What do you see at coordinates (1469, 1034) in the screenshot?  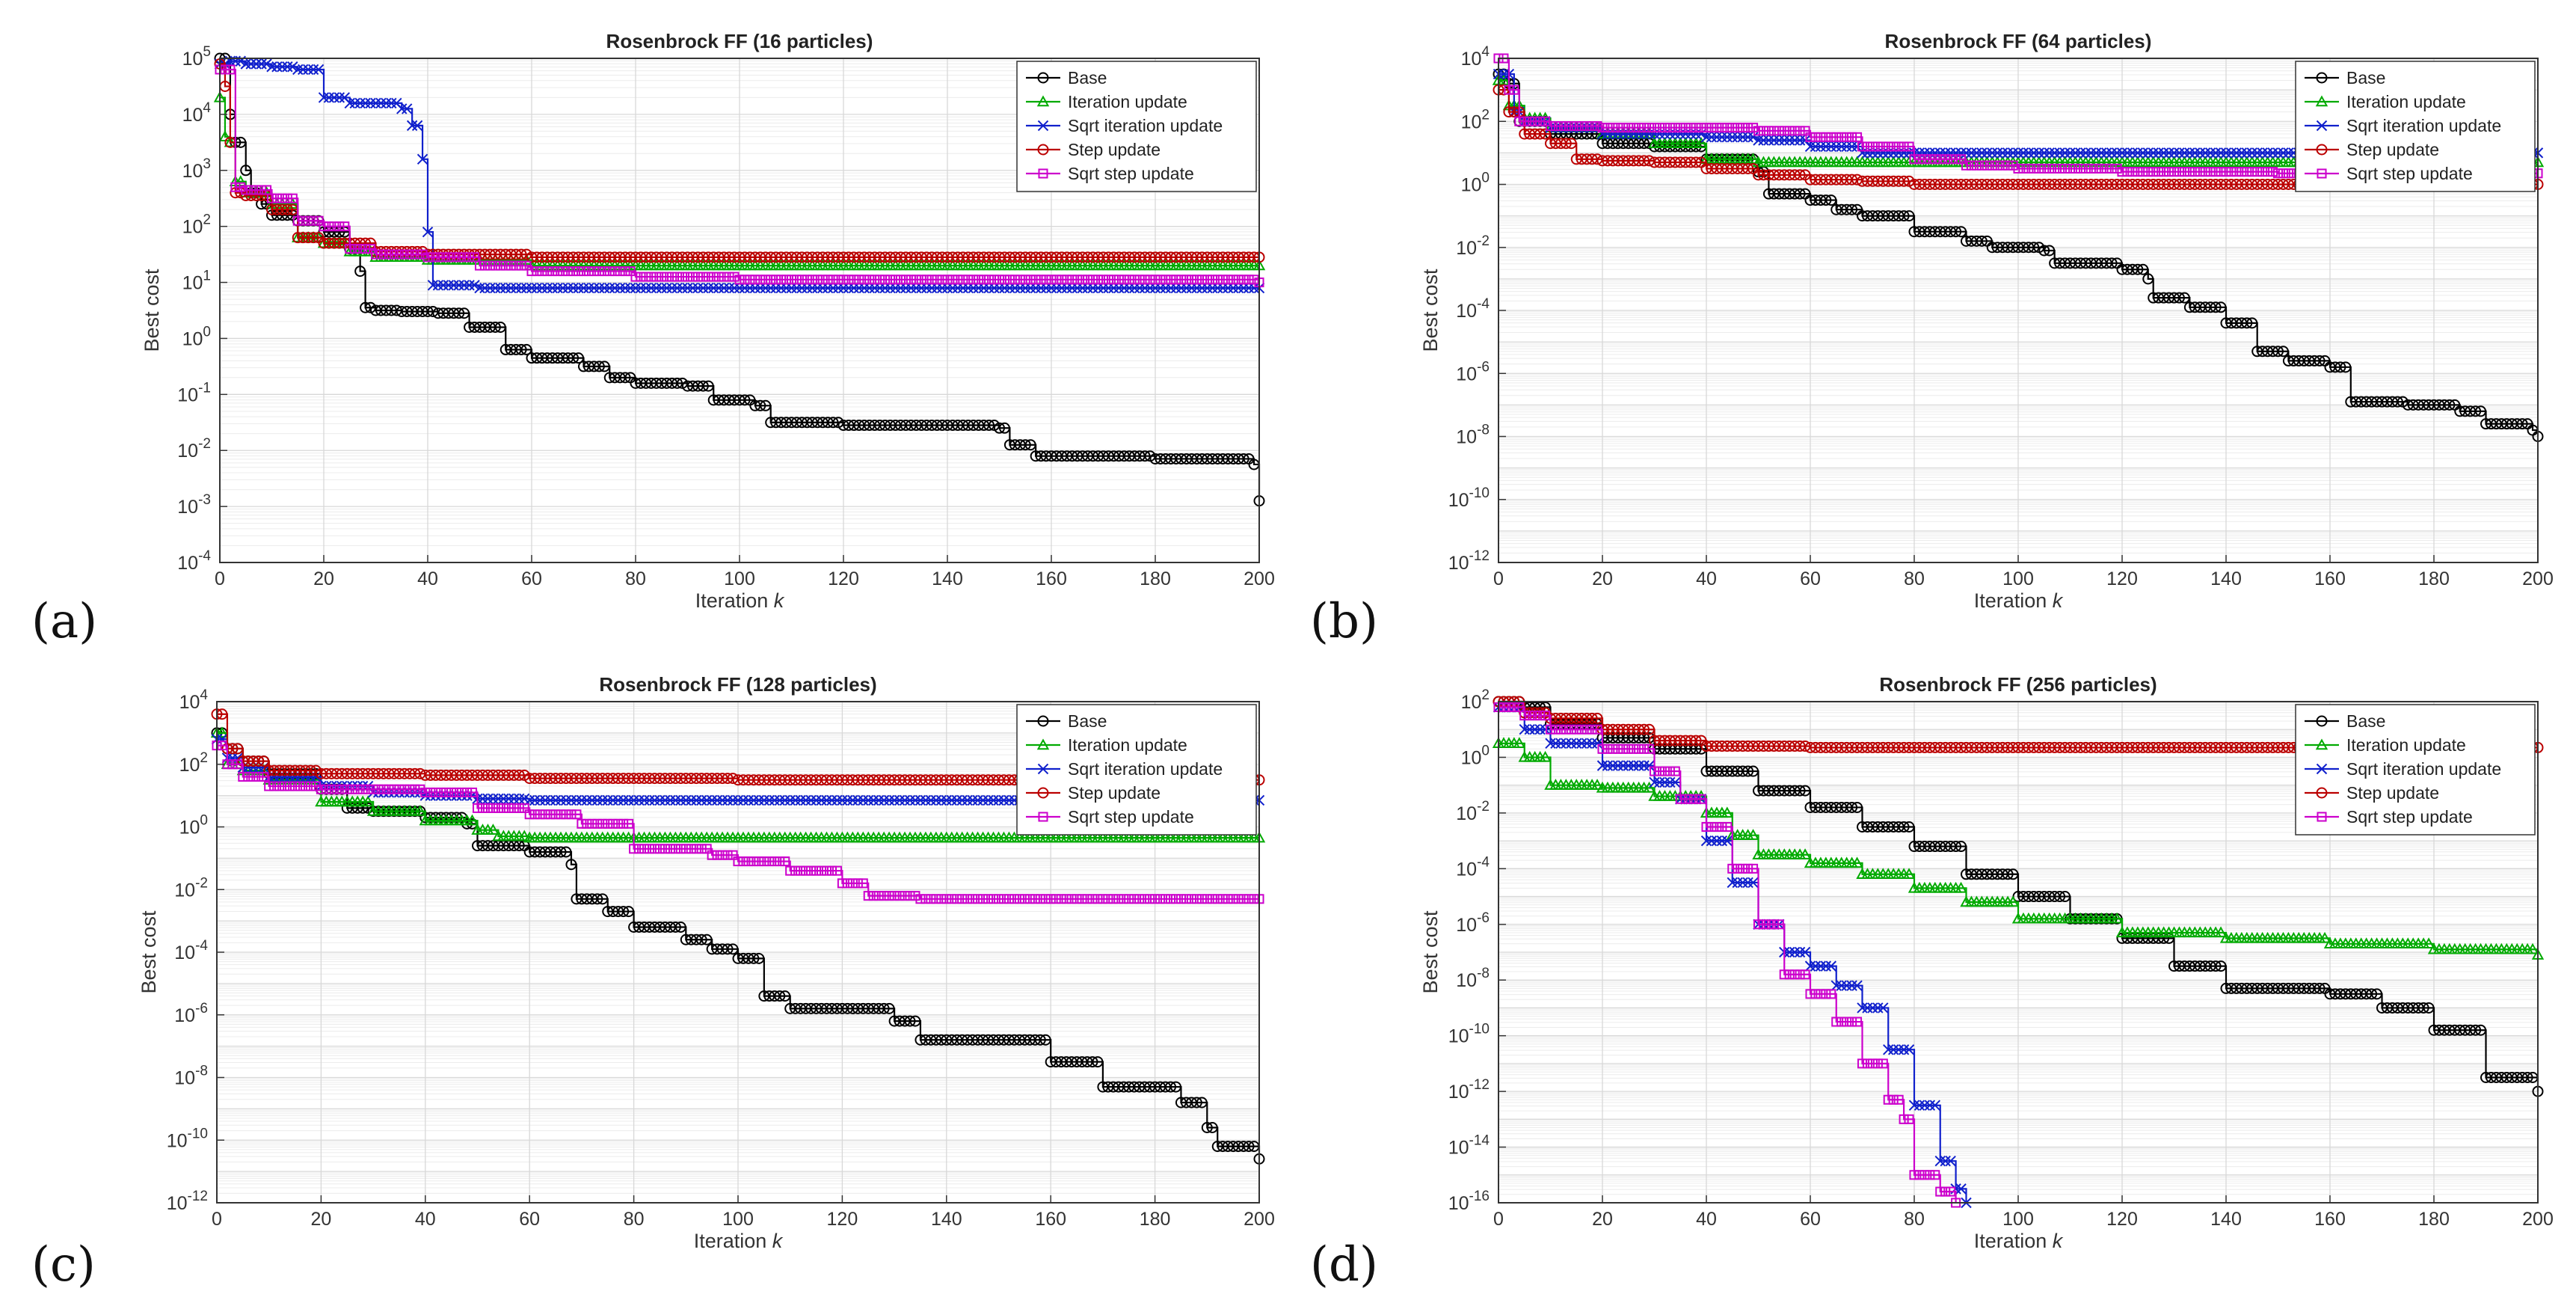 I see `y-tick-label: 10-10` at bounding box center [1469, 1034].